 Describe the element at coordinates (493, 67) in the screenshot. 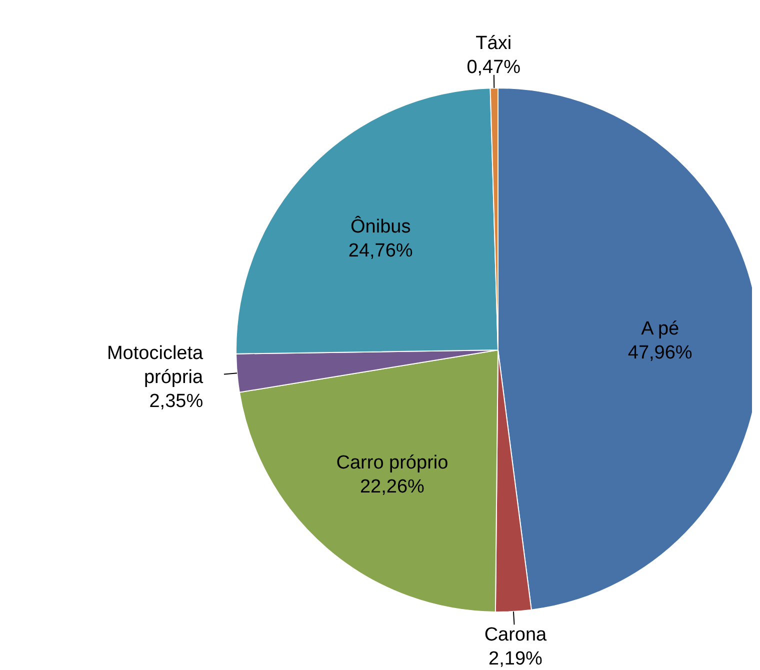

I see `data-label: 0,47%` at that location.